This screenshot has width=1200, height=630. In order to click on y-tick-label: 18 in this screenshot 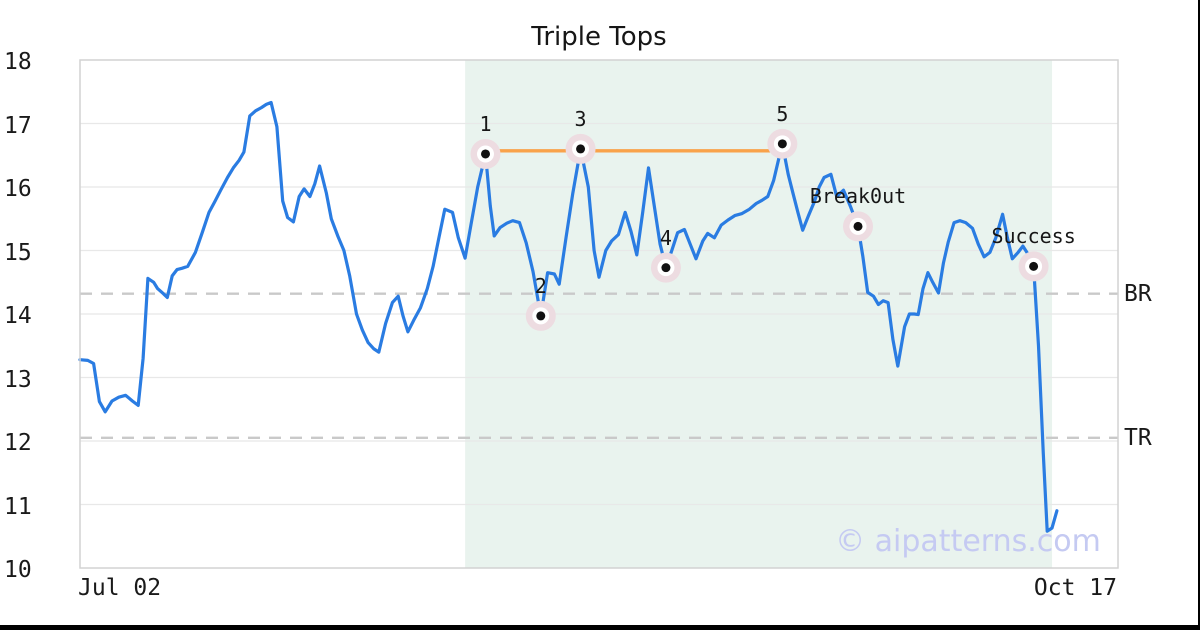, I will do `click(18, 62)`.